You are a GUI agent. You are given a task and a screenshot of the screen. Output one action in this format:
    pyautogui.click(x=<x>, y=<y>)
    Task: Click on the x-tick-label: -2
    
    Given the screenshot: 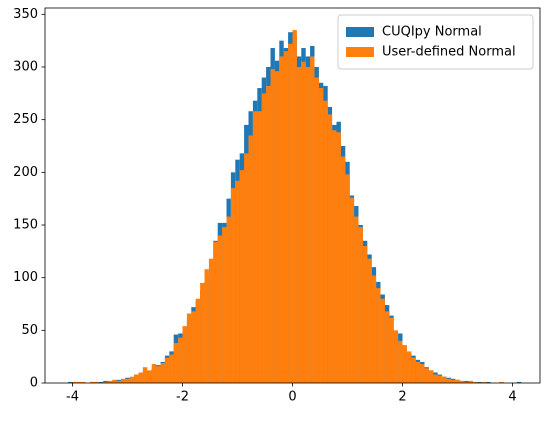 What is the action you would take?
    pyautogui.click(x=182, y=397)
    